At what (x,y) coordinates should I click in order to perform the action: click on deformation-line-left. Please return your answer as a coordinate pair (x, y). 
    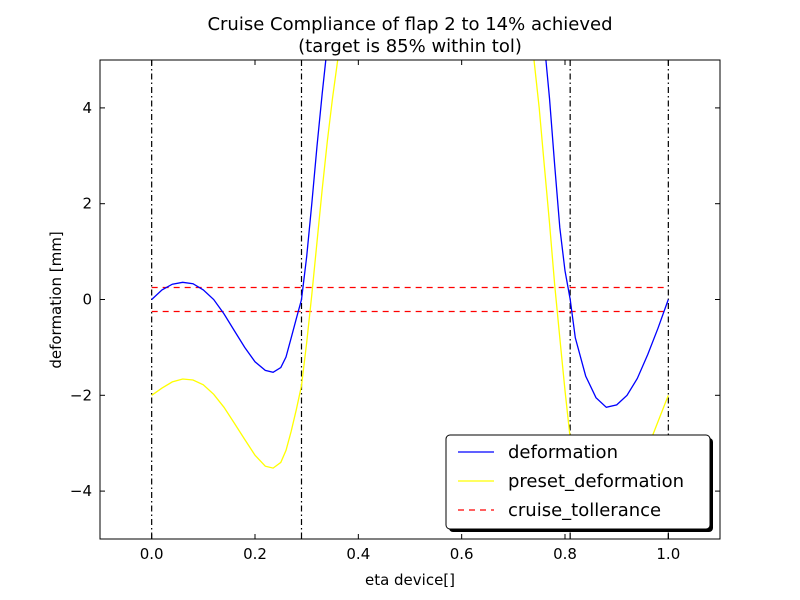
    Looking at the image, I should click on (239, 216).